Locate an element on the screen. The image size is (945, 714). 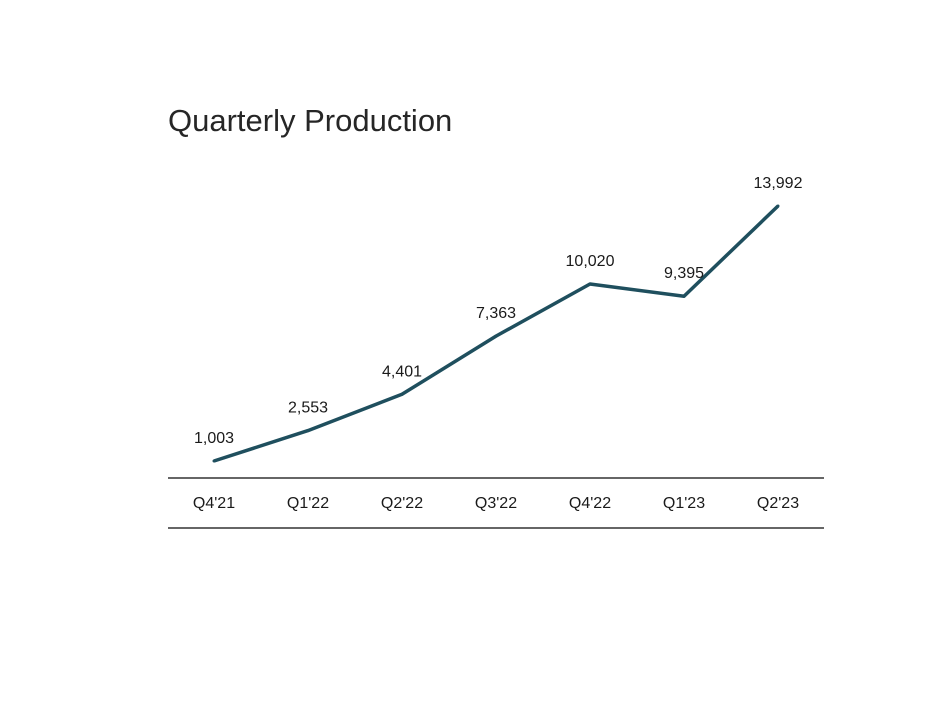
data-label: 13,992 is located at coordinates (778, 183).